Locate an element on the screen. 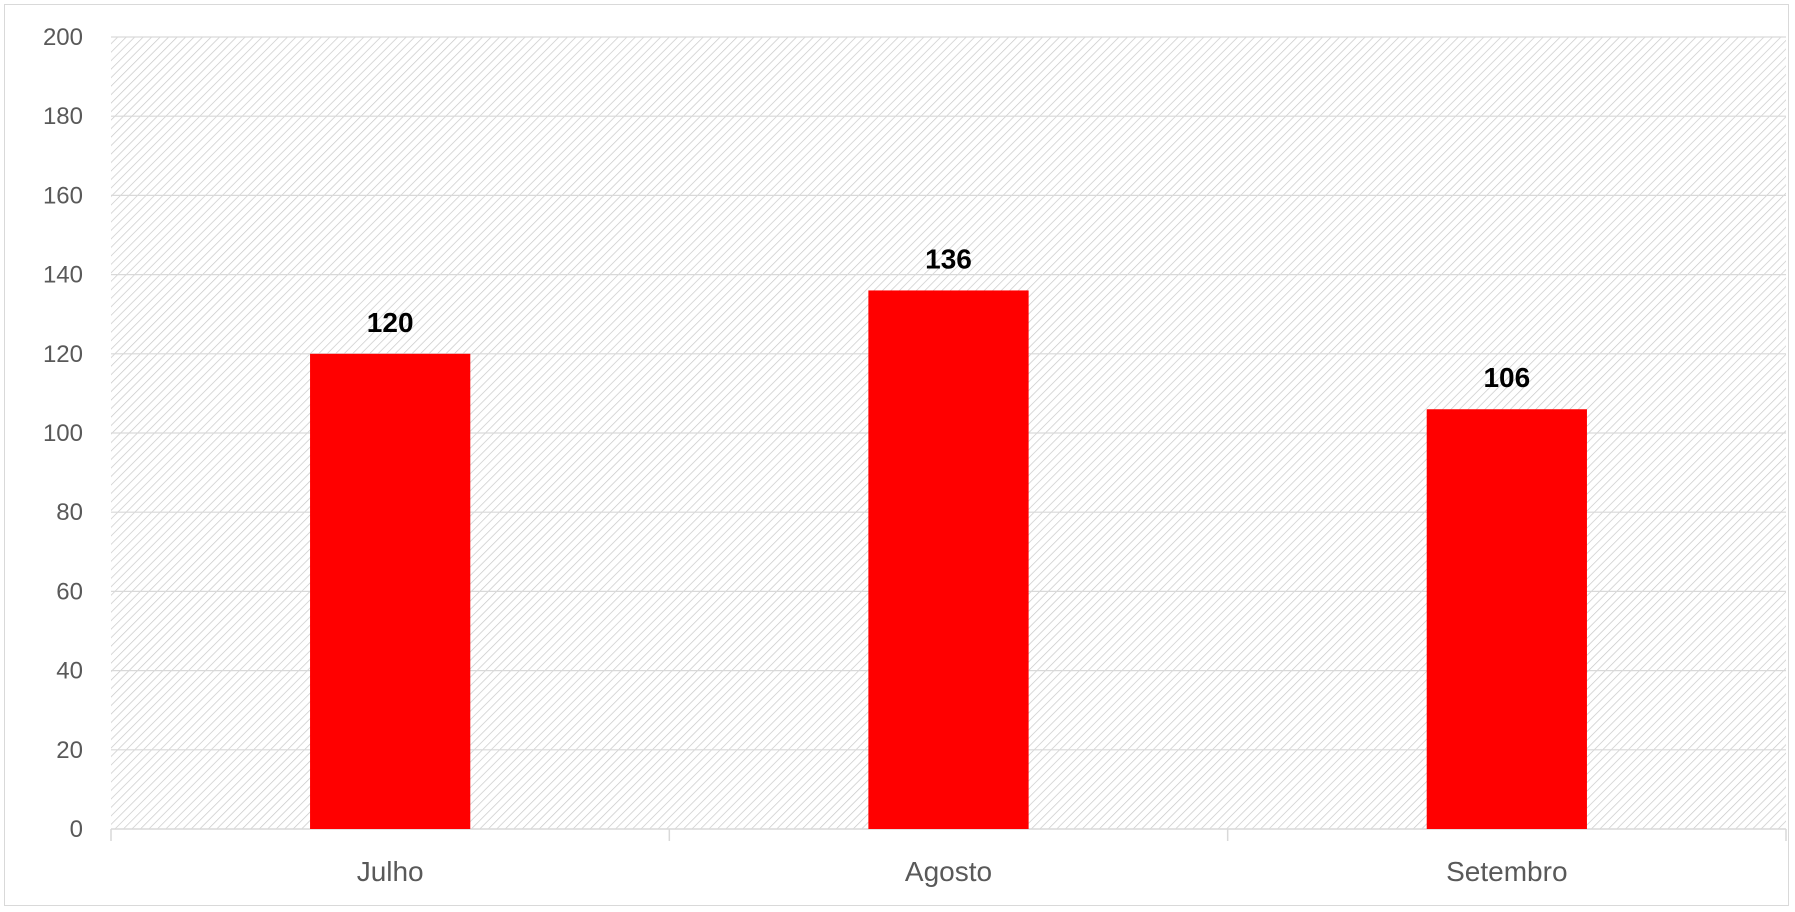 The width and height of the screenshot is (1795, 912). x-axis: Julho Agosto Setembro is located at coordinates (948, 857).